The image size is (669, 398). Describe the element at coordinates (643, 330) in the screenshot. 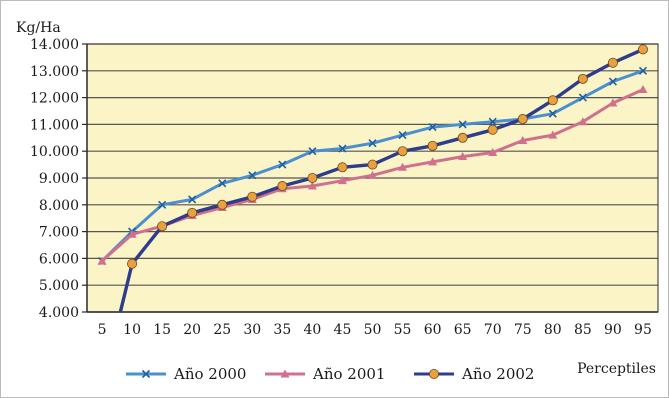

I see `x-tick-label: 95` at that location.